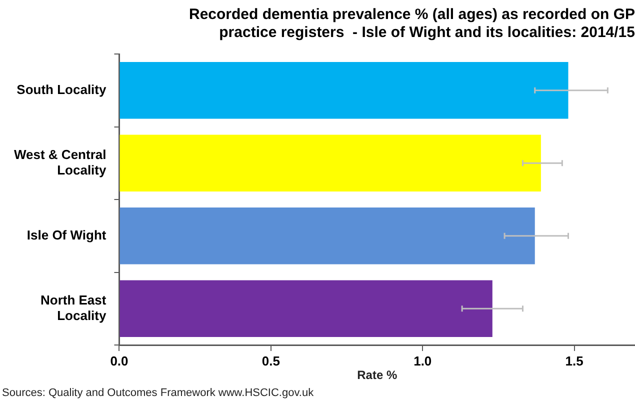  Describe the element at coordinates (423, 360) in the screenshot. I see `x-tick-label: 1.0` at that location.